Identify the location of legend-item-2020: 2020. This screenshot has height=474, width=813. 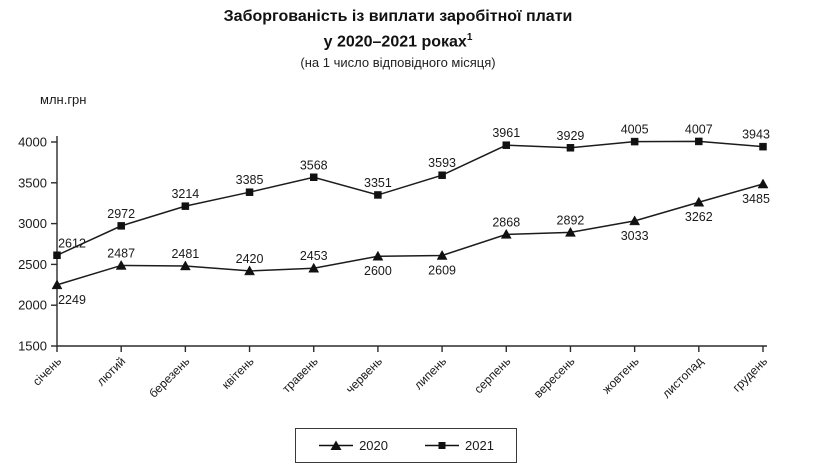
(353, 445).